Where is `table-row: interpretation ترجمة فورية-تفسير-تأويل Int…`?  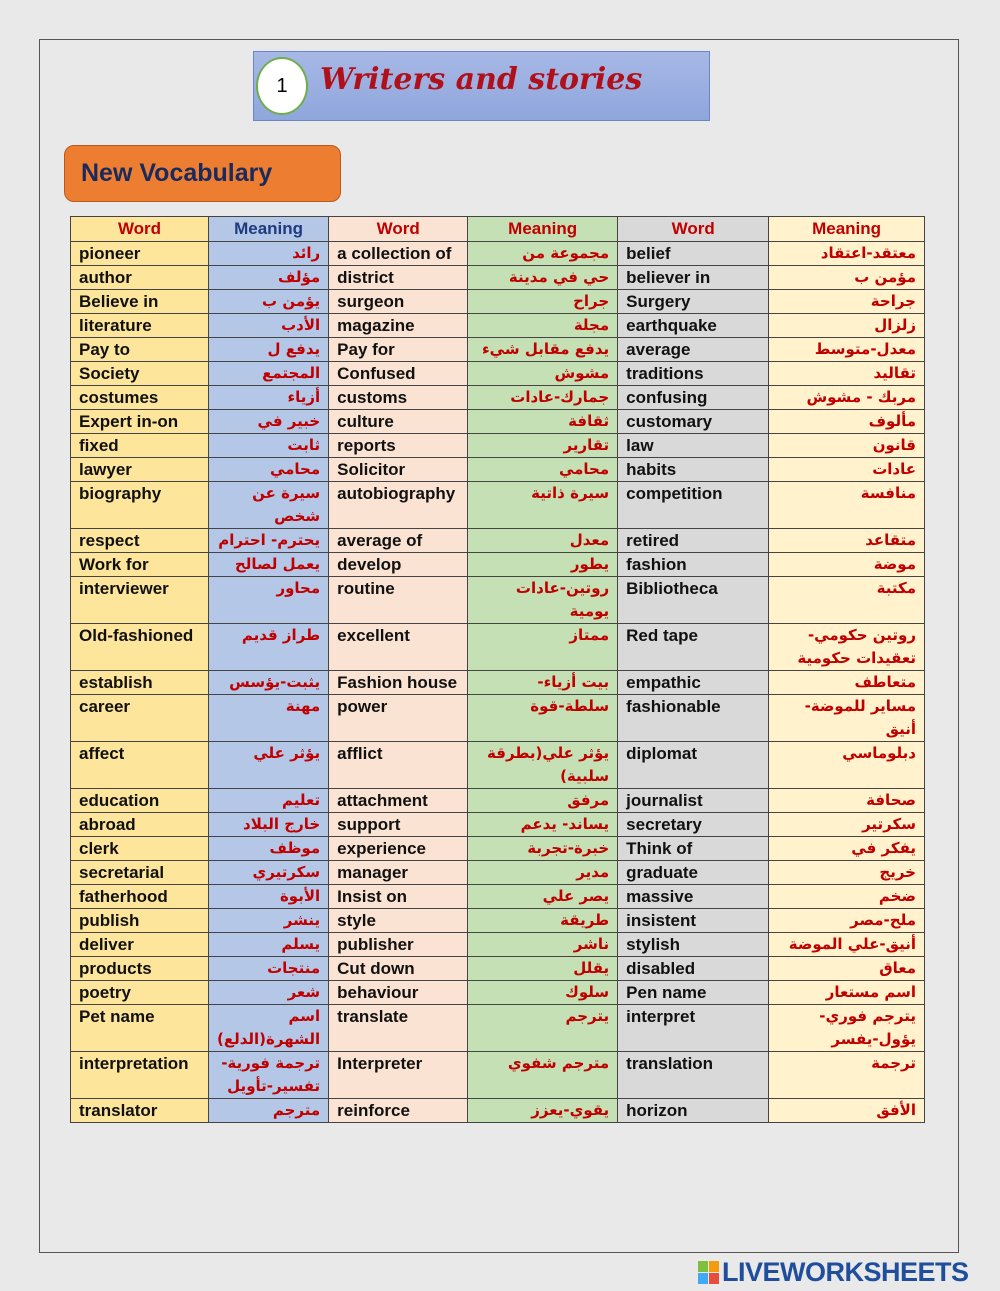
table-row: interpretation ترجمة فورية-تفسير-تأويل Int… is located at coordinates (497, 1075).